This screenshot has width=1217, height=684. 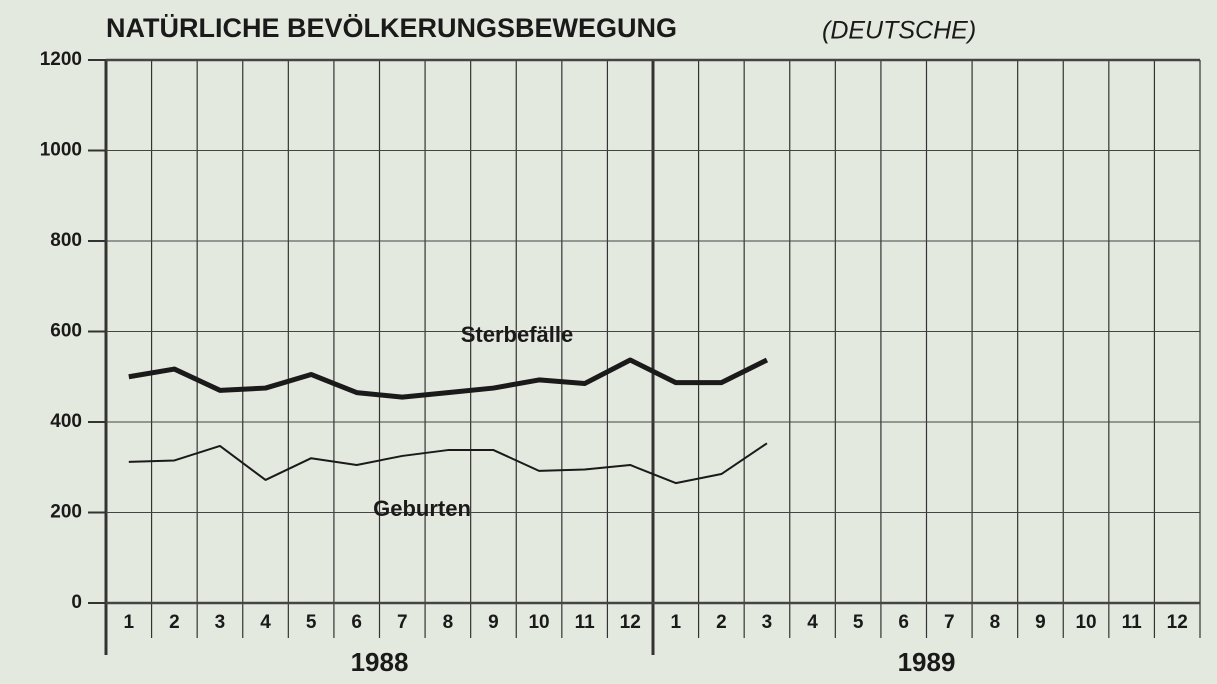 What do you see at coordinates (927, 662) in the screenshot?
I see `year-label: 1989` at bounding box center [927, 662].